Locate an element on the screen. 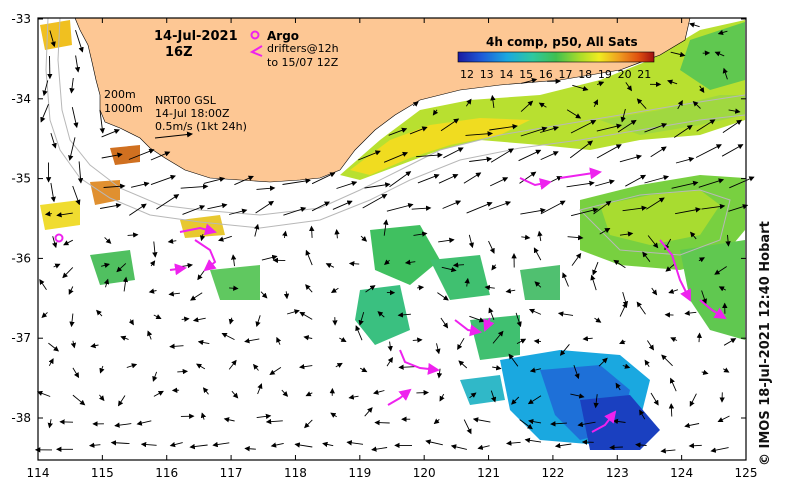 Image resolution: width=790 pixels, height=492 pixels. lon-tick-label: 117 is located at coordinates (231, 473).